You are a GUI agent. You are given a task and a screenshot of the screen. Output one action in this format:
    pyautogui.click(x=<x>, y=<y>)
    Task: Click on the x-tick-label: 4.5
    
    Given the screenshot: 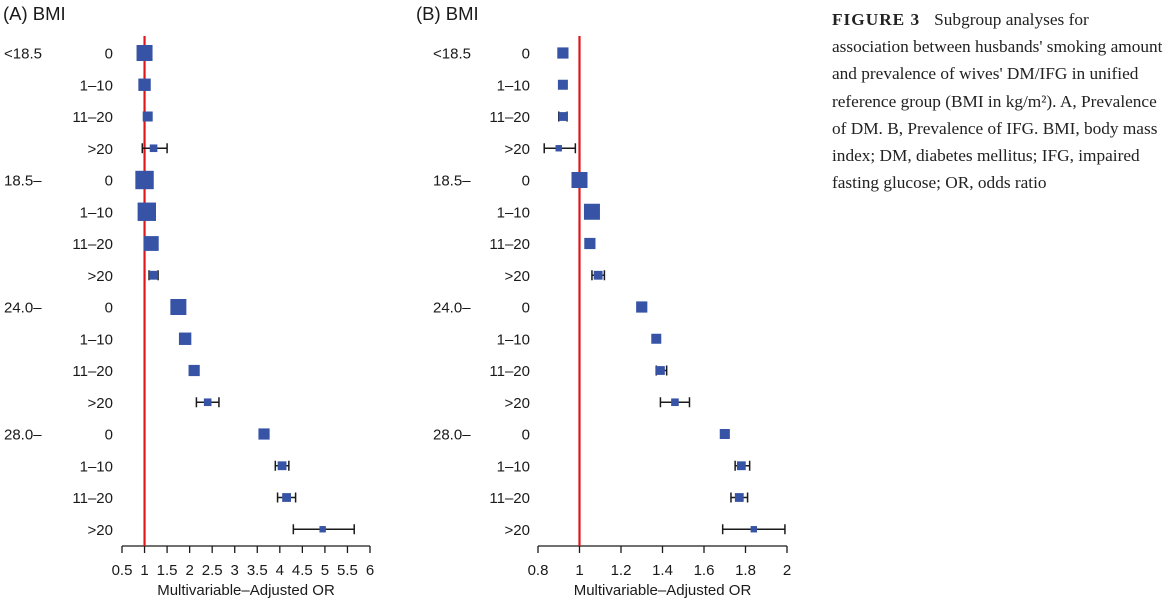 What is the action you would take?
    pyautogui.click(x=302, y=570)
    